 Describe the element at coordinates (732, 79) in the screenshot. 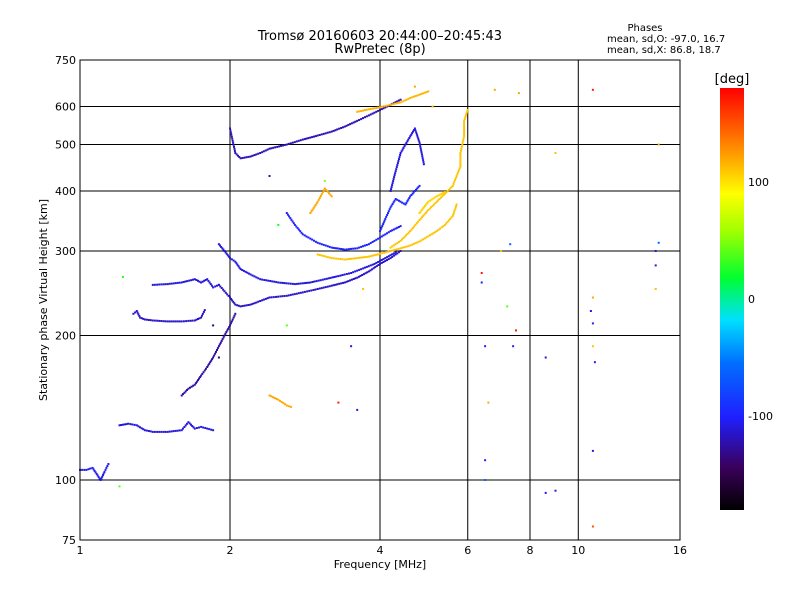

I see `colorbar-label: [deg]` at that location.